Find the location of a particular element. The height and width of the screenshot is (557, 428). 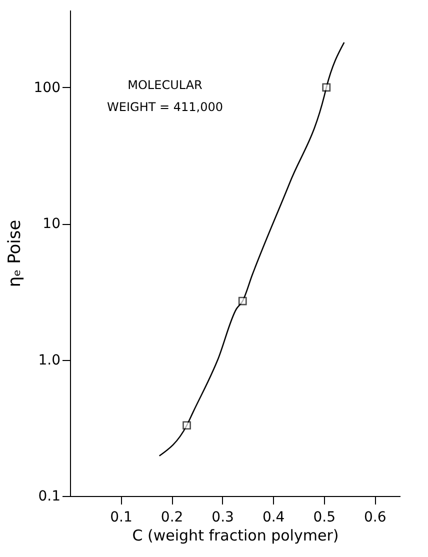

x-tick-label: 0.3 is located at coordinates (223, 518).